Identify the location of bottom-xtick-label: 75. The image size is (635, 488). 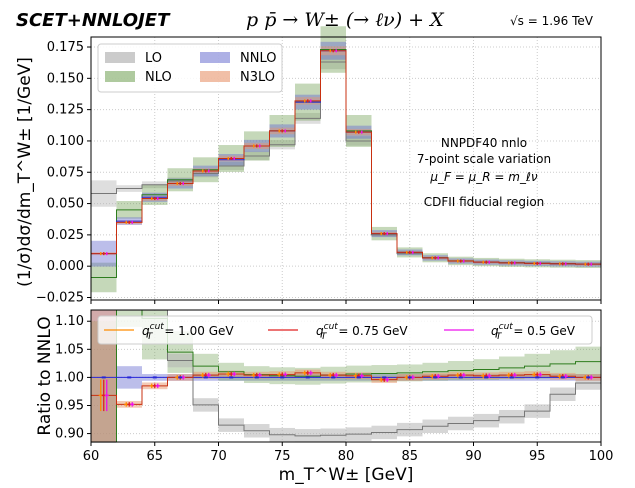
(282, 456).